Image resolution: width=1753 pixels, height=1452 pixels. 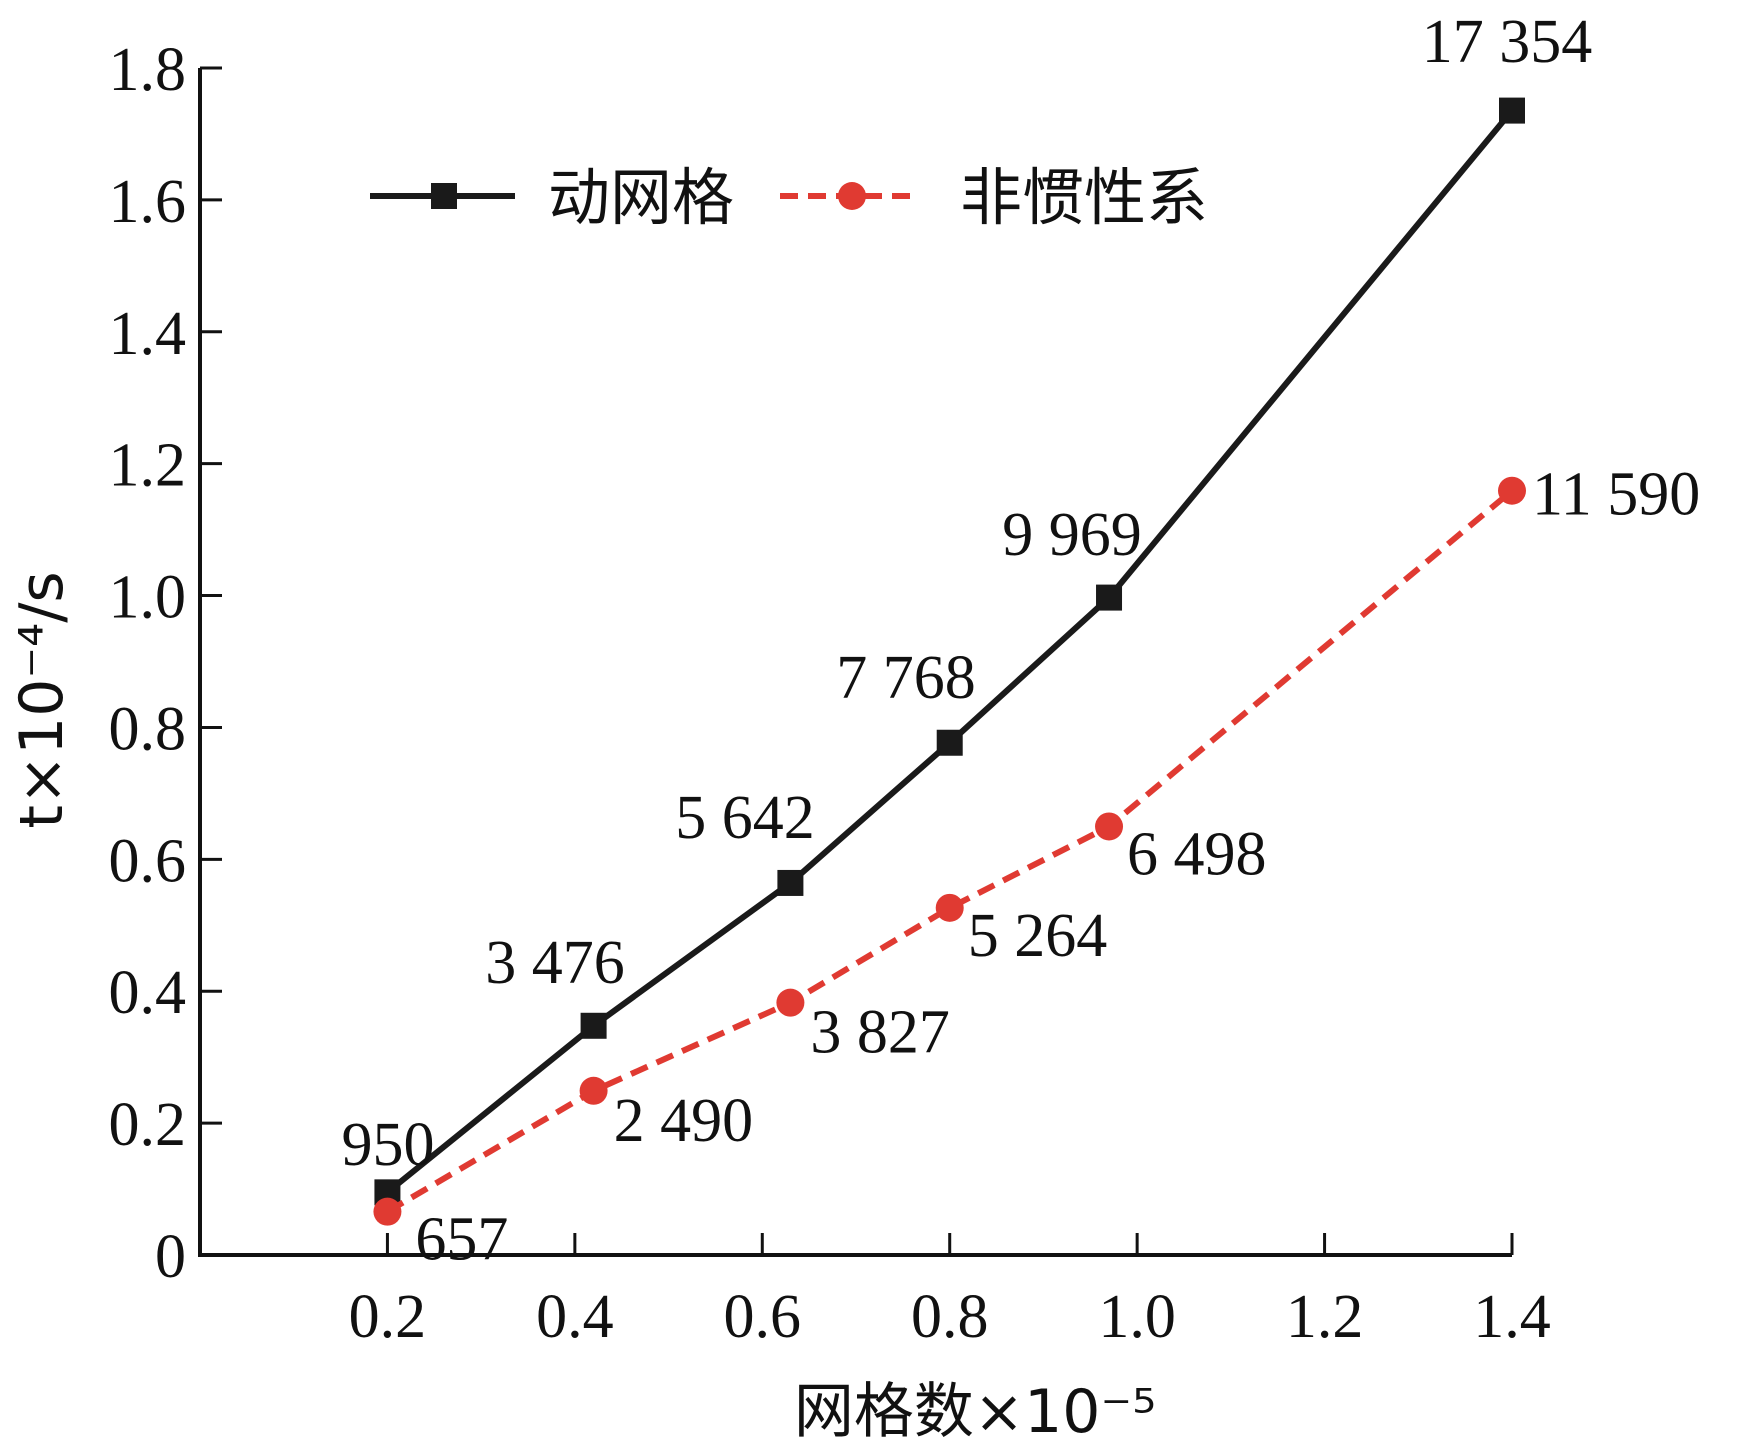 I want to click on y-tick-label: 0.4, so click(x=148, y=993).